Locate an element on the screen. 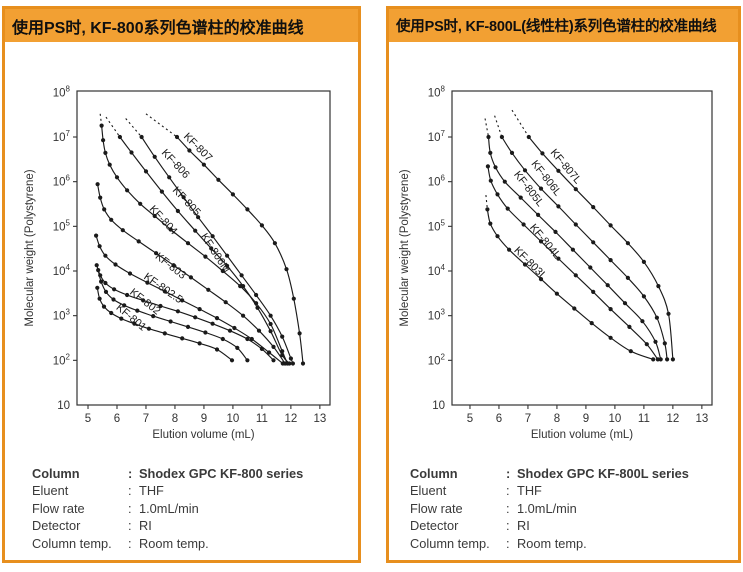 This screenshot has width=743, height=572. panel-title-kf800l: 使用PS时, KF-800L(线性柱)系列色谱柱的校准曲线 is located at coordinates (563, 25).